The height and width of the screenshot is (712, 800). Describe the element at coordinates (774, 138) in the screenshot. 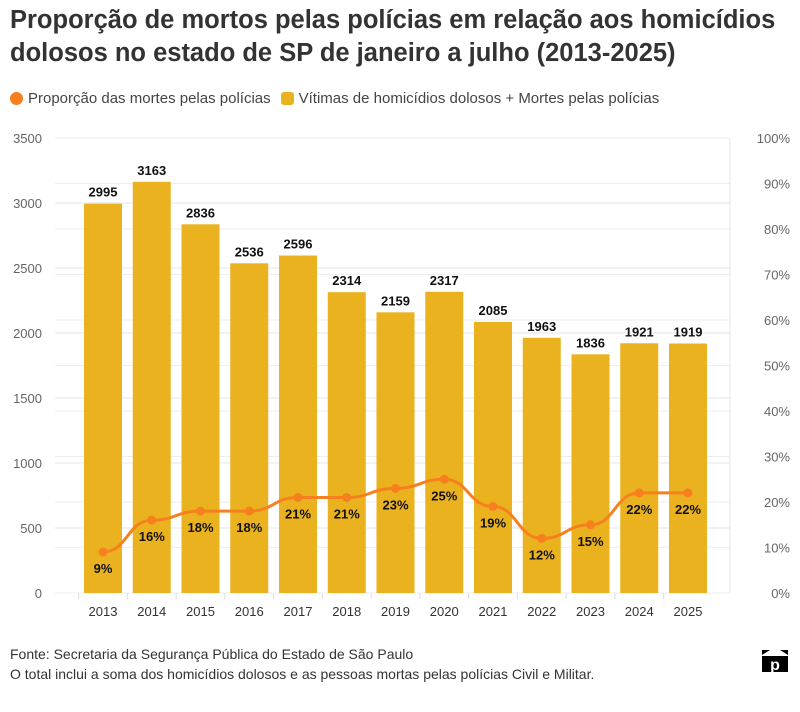

I see `y2-tick-label: 100%` at that location.